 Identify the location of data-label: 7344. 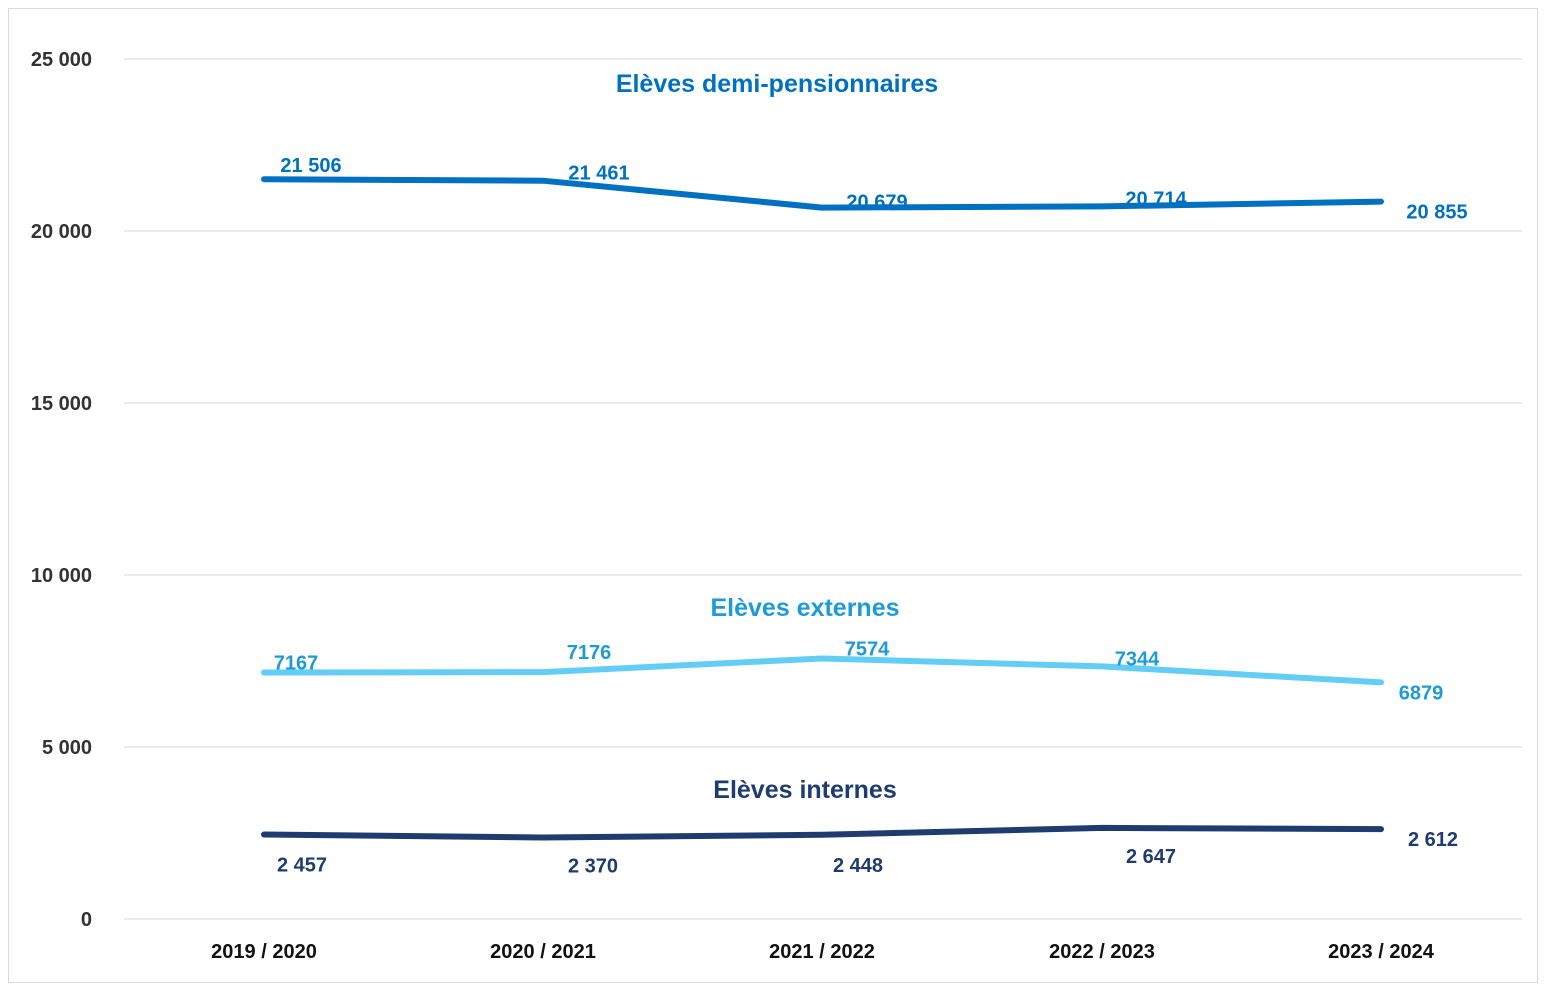
(1137, 659).